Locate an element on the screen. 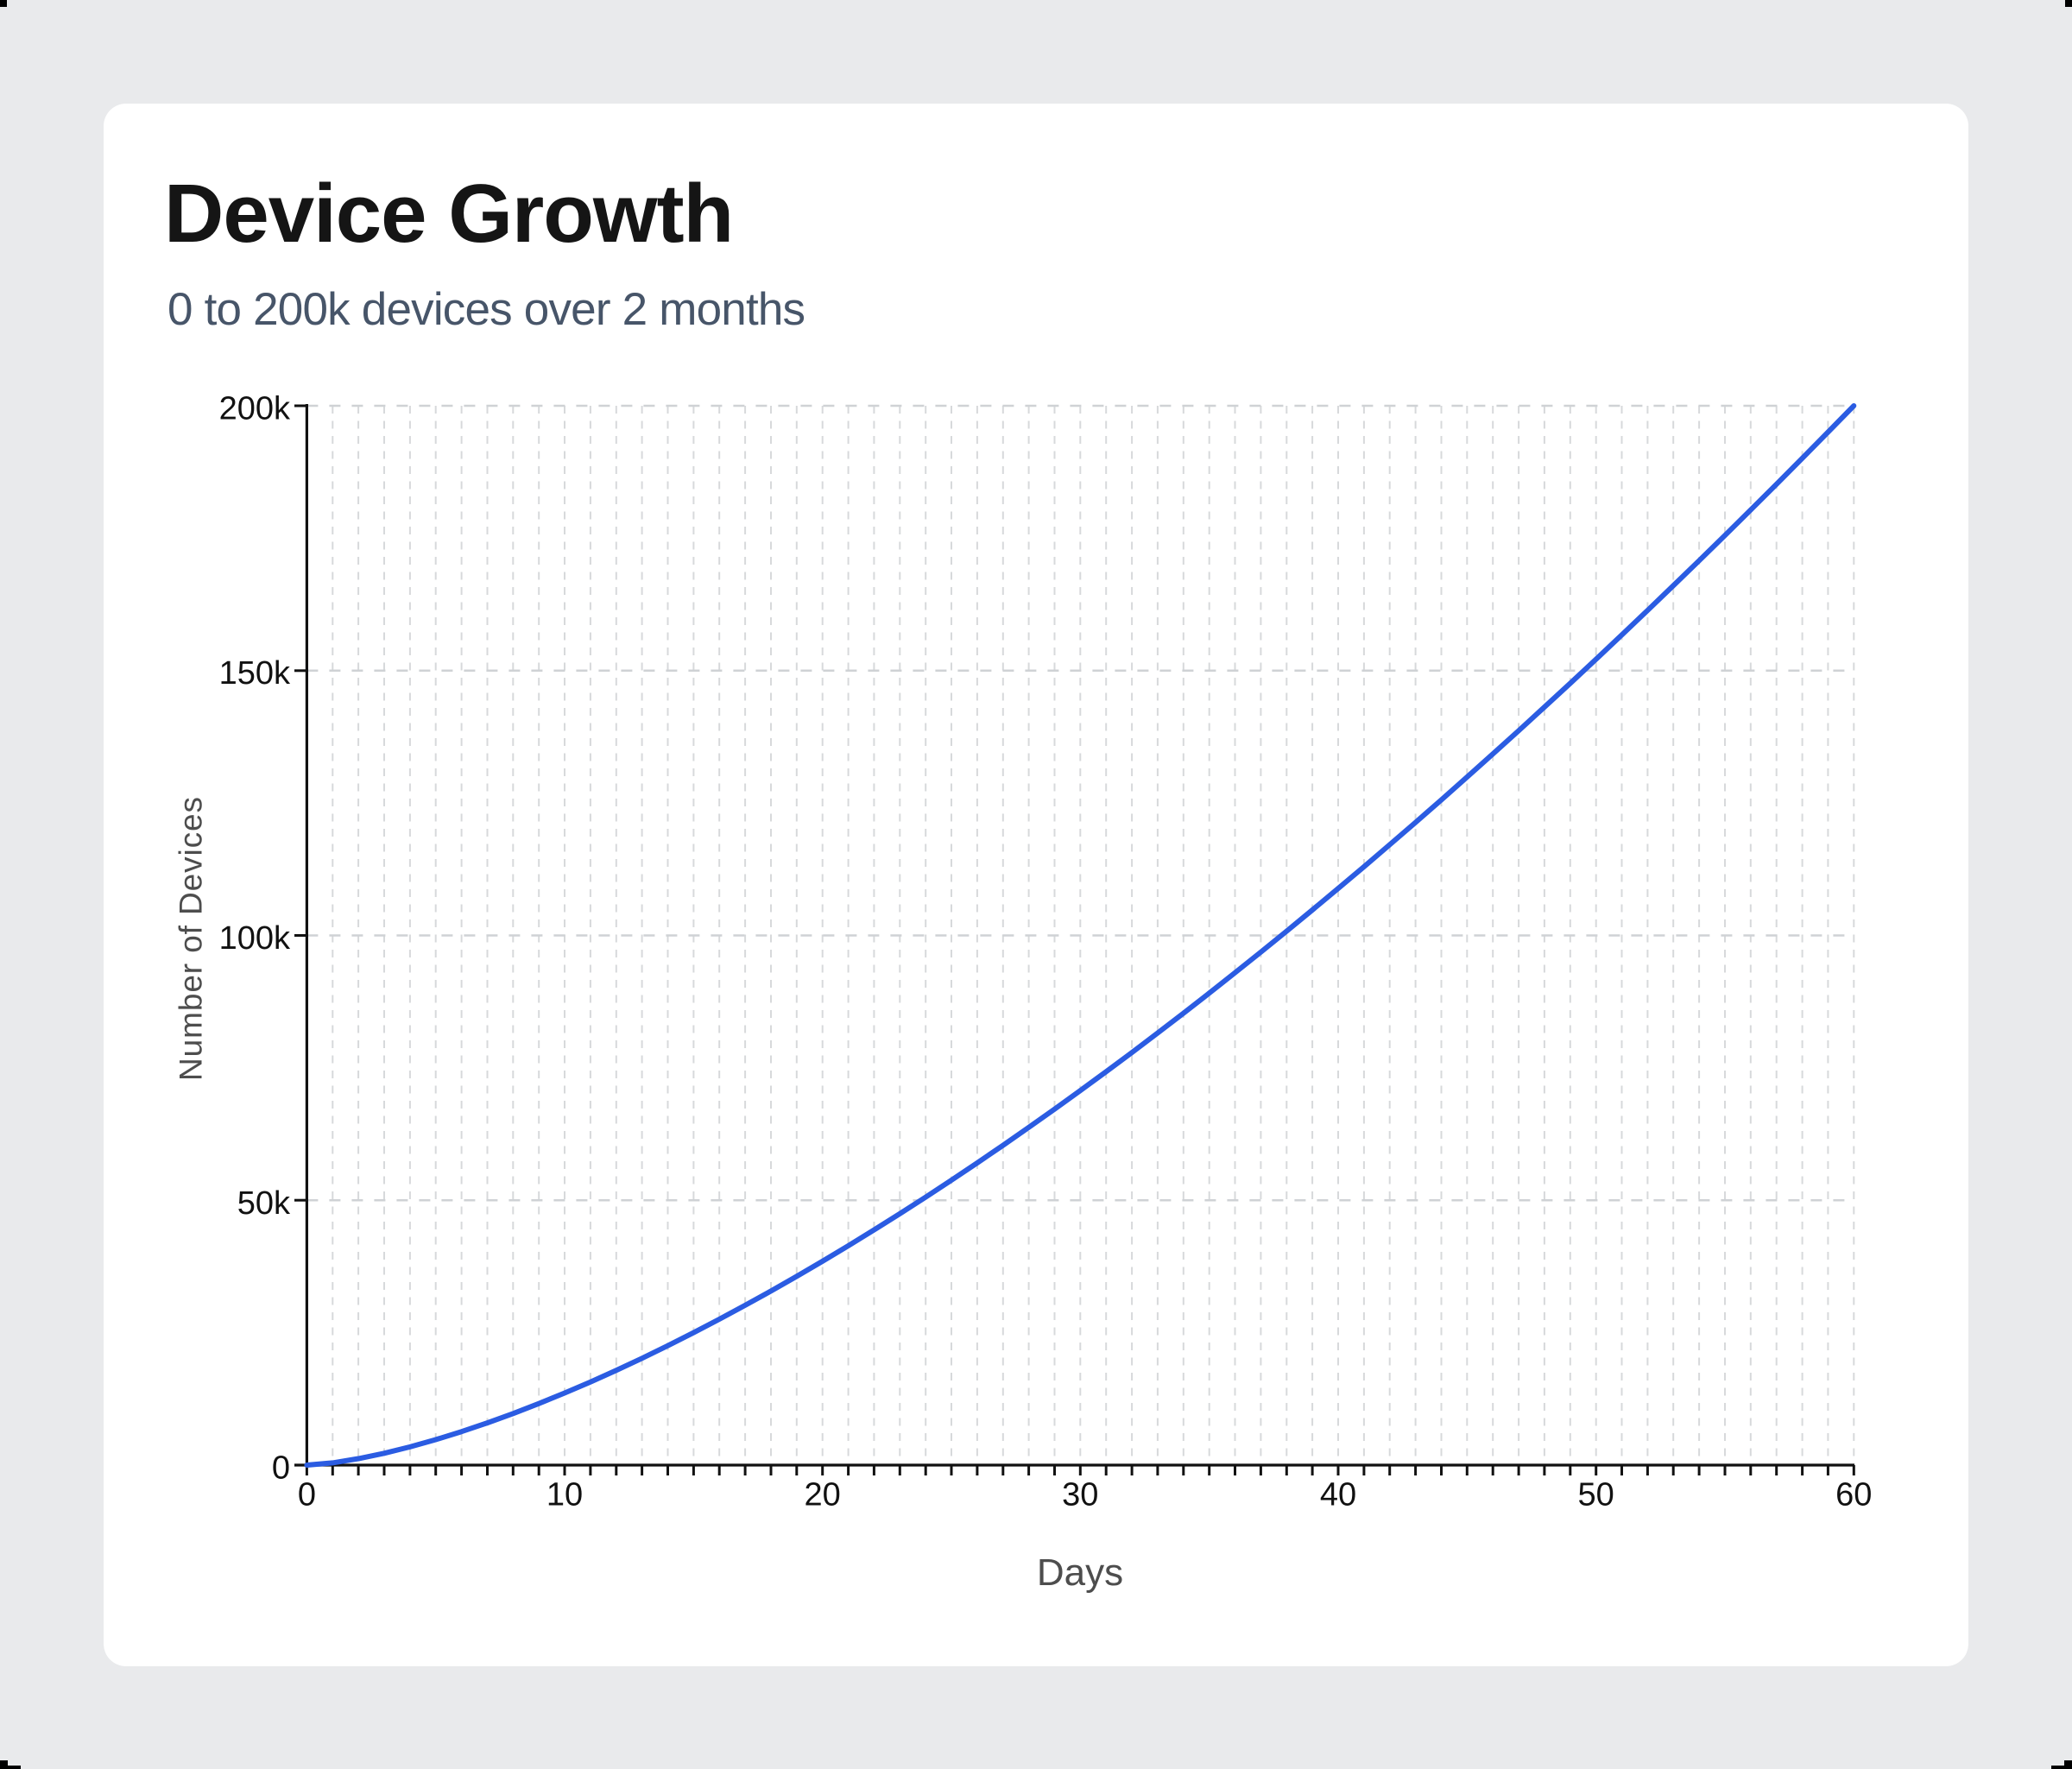  svg-text: 100k is located at coordinates (255, 938).